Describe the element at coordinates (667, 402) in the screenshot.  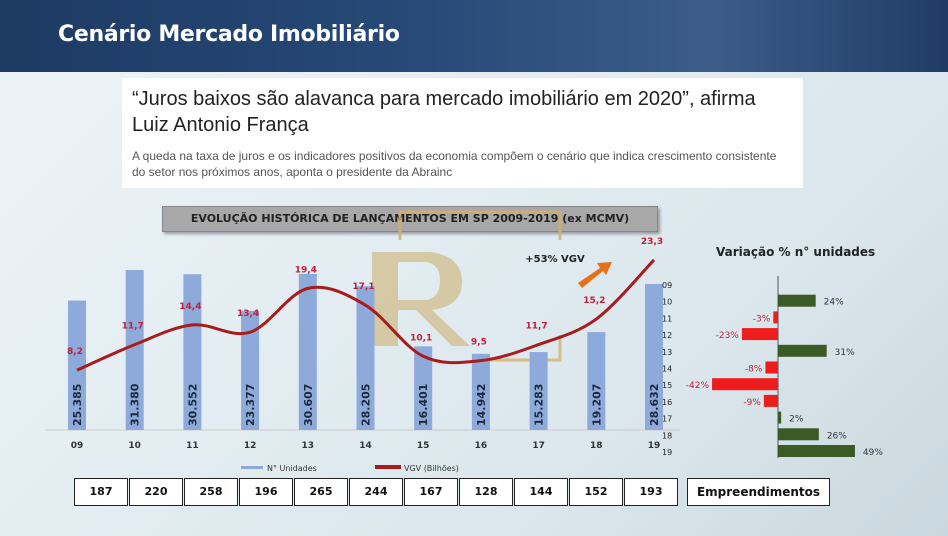
I see `variation-year-label: 16` at that location.